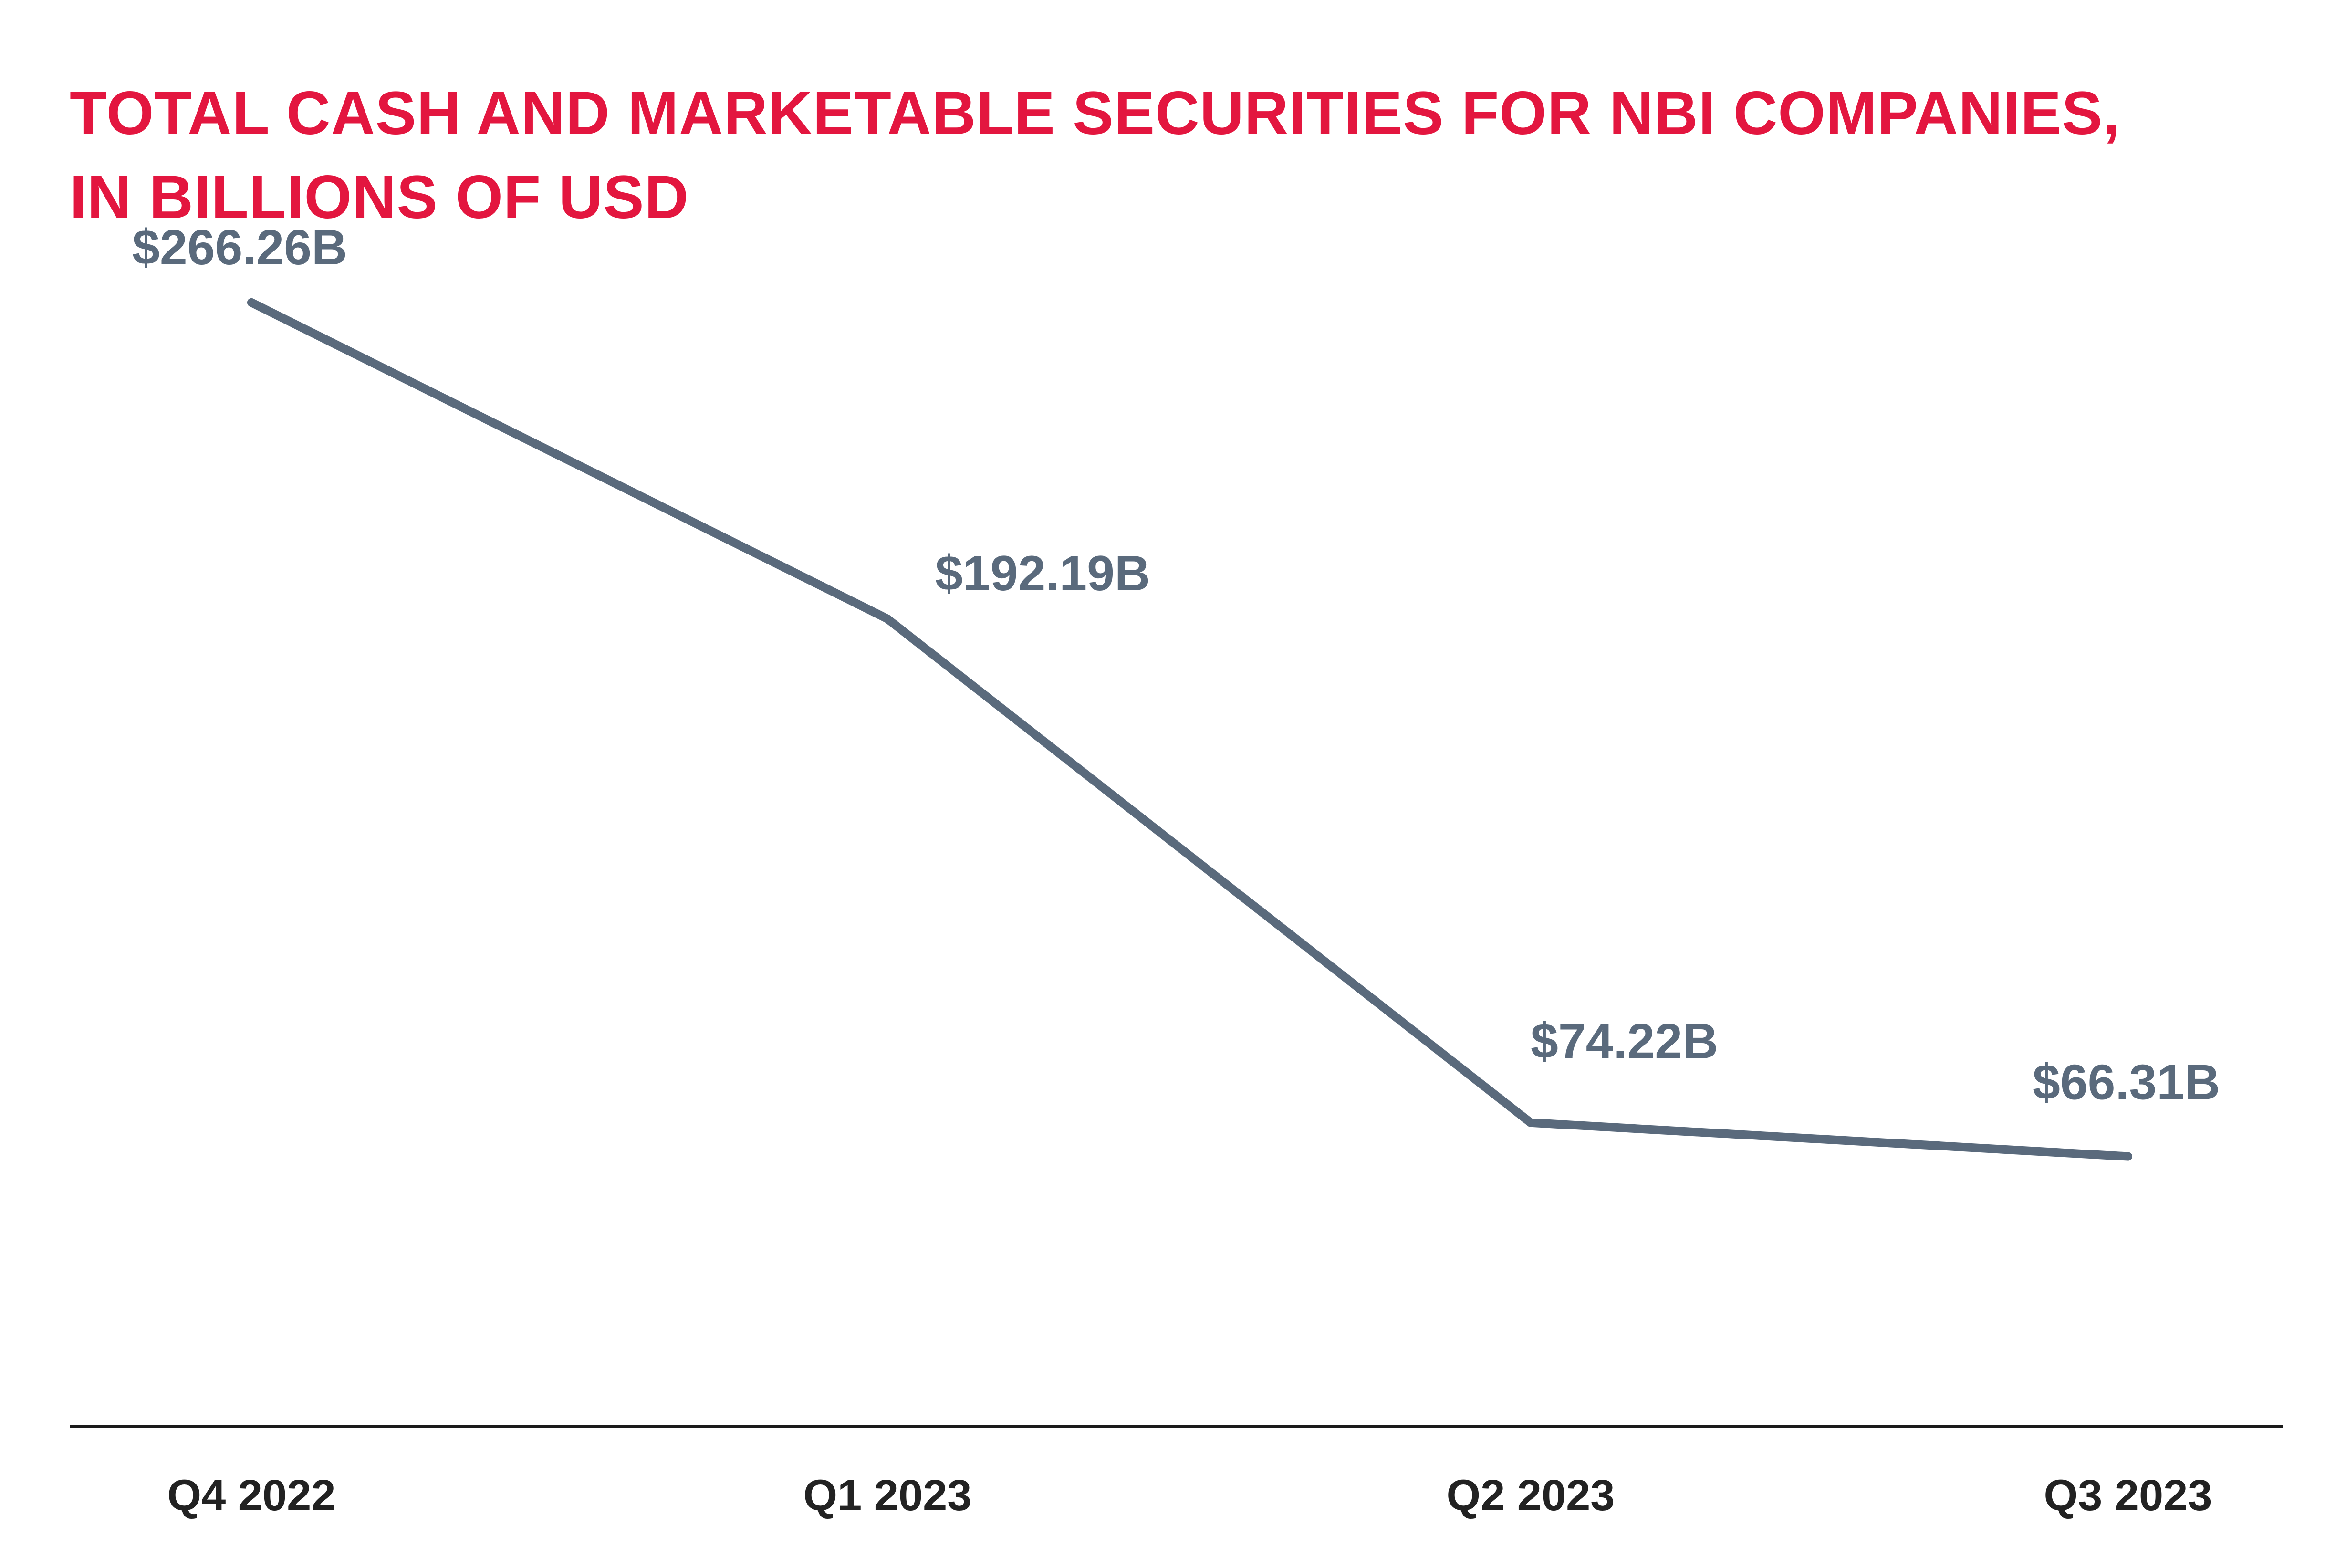  Describe the element at coordinates (1625, 1042) in the screenshot. I see `data-label-2: $74.22B` at that location.